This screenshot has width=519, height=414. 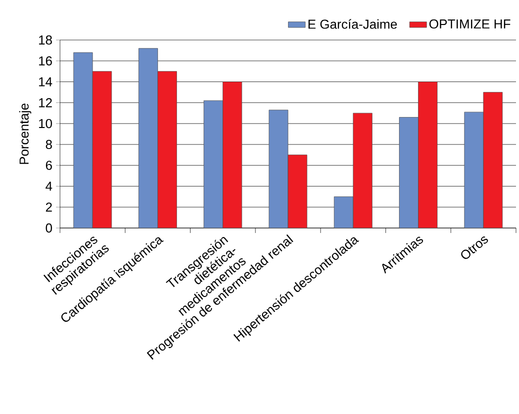 What do you see at coordinates (352, 24) in the screenshot?
I see `legend-label: E García-Jaime` at bounding box center [352, 24].